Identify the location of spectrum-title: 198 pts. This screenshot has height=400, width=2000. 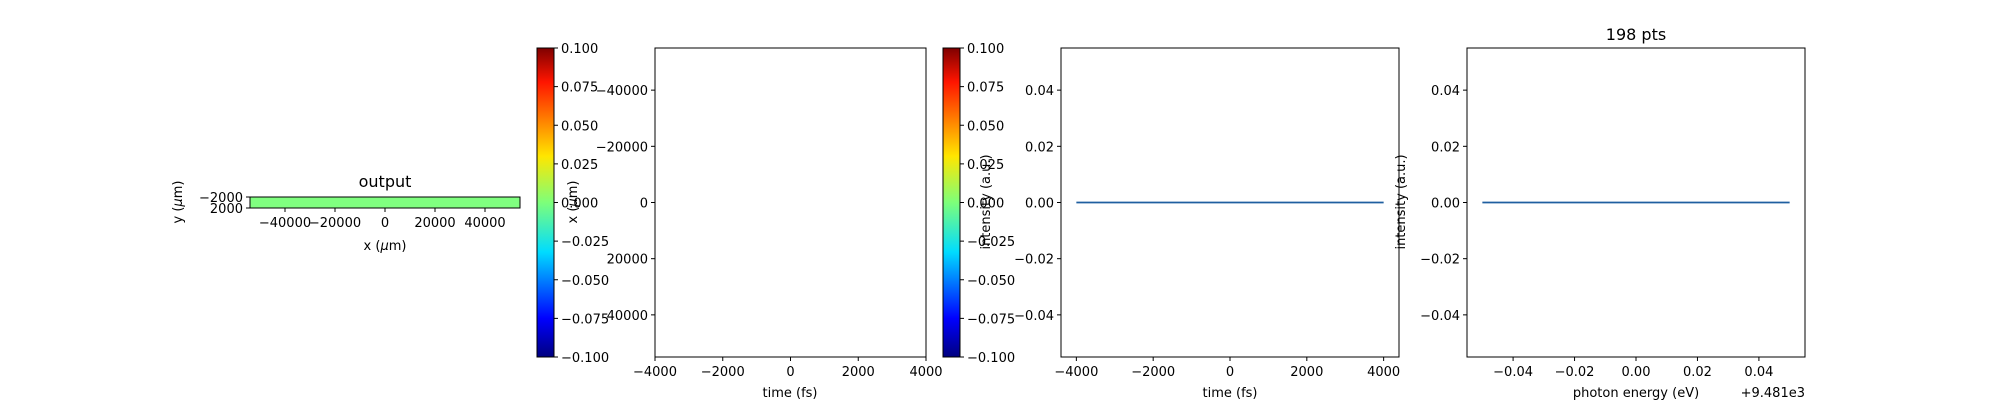
(1636, 34).